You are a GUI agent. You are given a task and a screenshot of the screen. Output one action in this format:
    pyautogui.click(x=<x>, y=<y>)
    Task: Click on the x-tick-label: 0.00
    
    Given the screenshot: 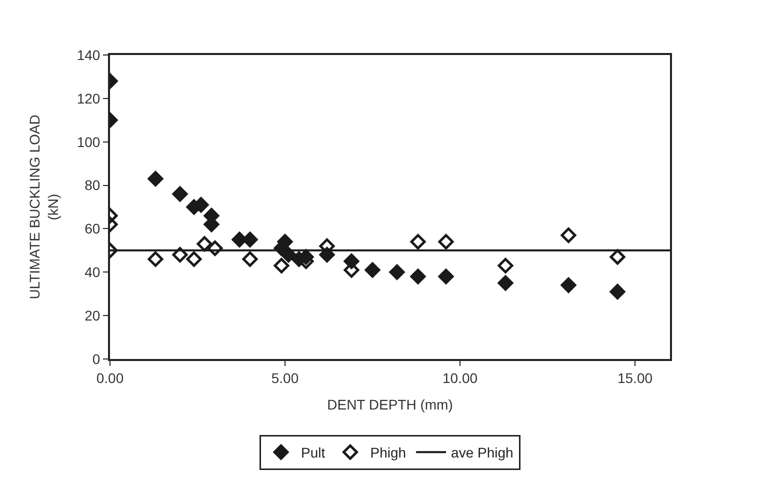 What is the action you would take?
    pyautogui.click(x=110, y=378)
    